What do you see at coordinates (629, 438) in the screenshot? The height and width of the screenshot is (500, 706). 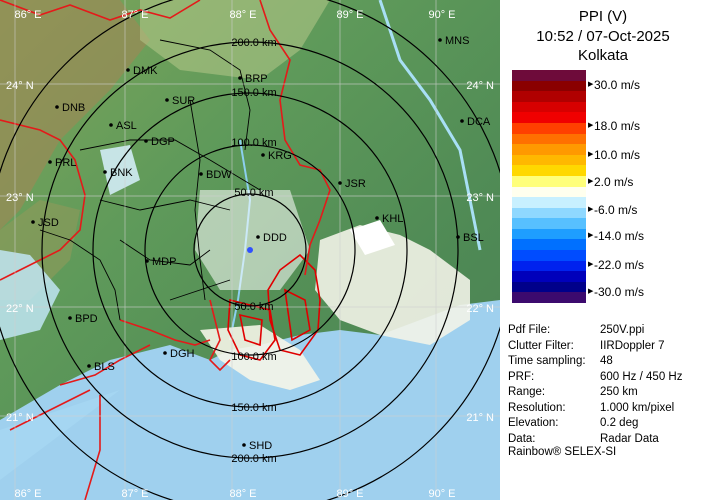 I see `info-value: Radar Data` at bounding box center [629, 438].